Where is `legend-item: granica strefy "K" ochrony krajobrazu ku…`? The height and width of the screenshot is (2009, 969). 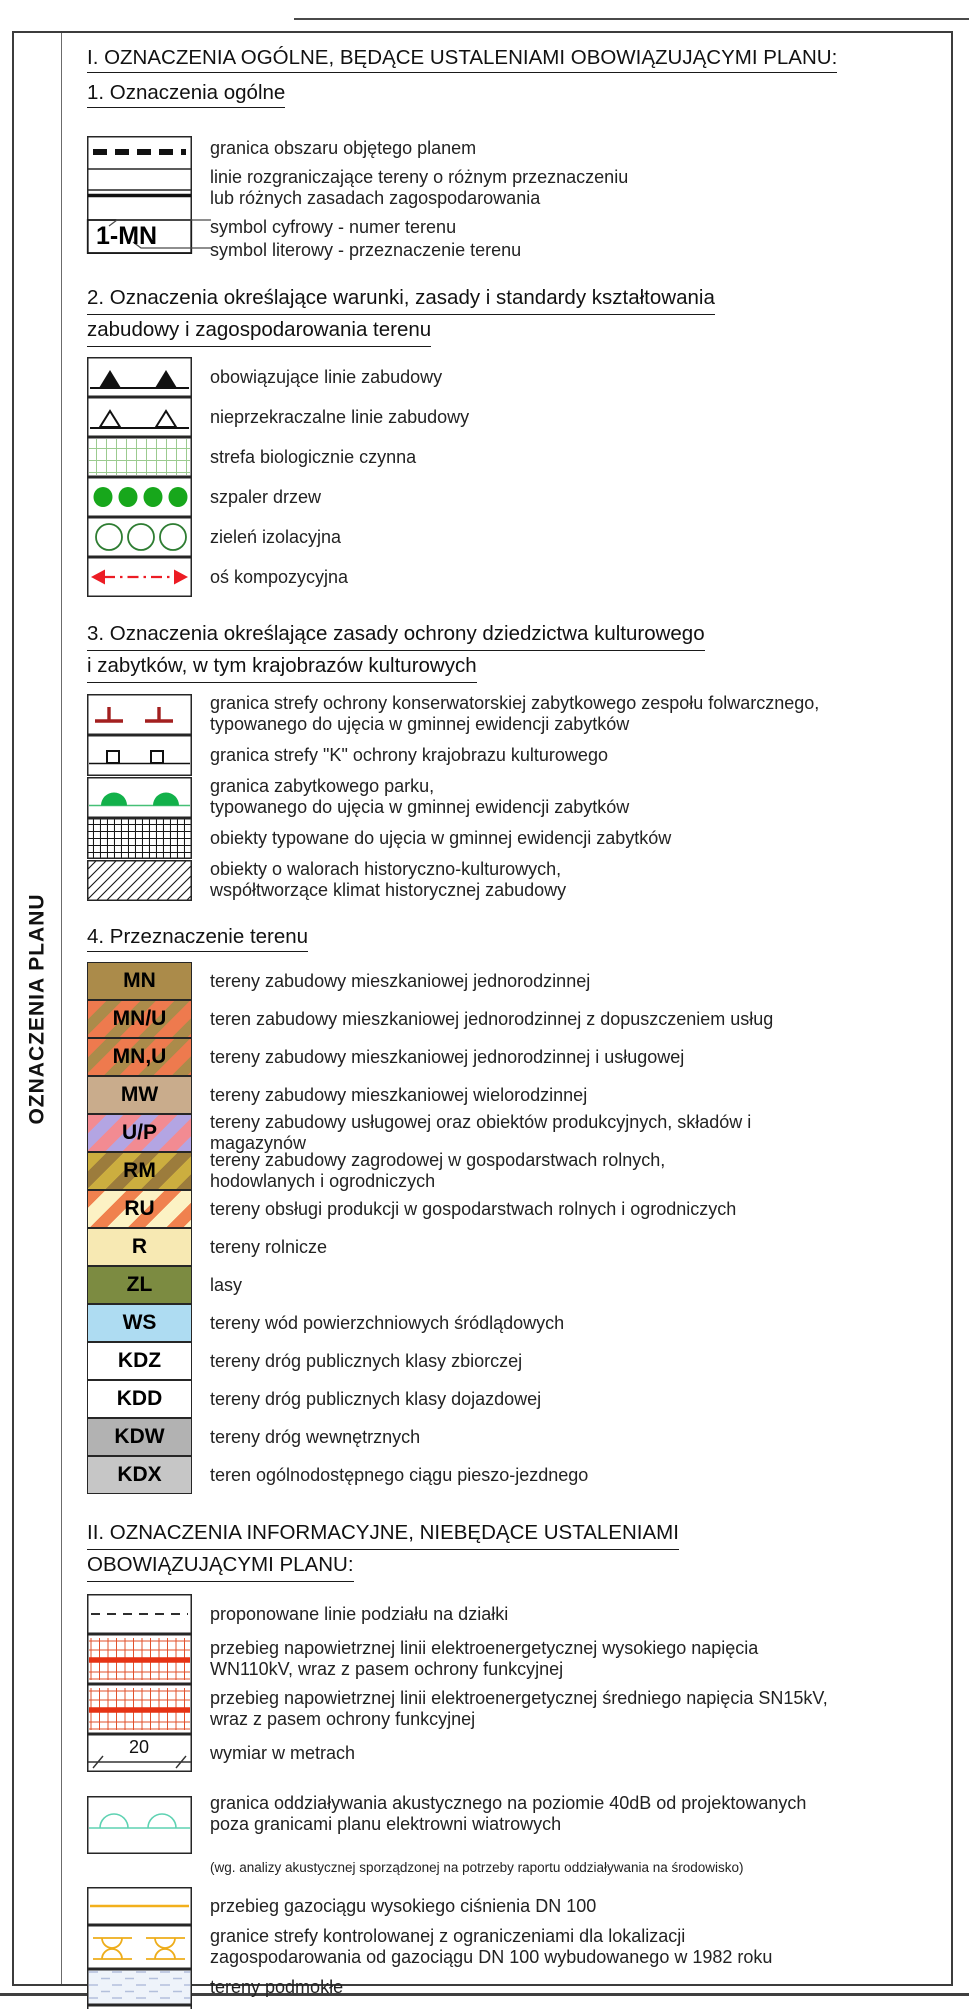
legend-item: granica strefy "K" ochrony krajobrazu ku… is located at coordinates (520, 755).